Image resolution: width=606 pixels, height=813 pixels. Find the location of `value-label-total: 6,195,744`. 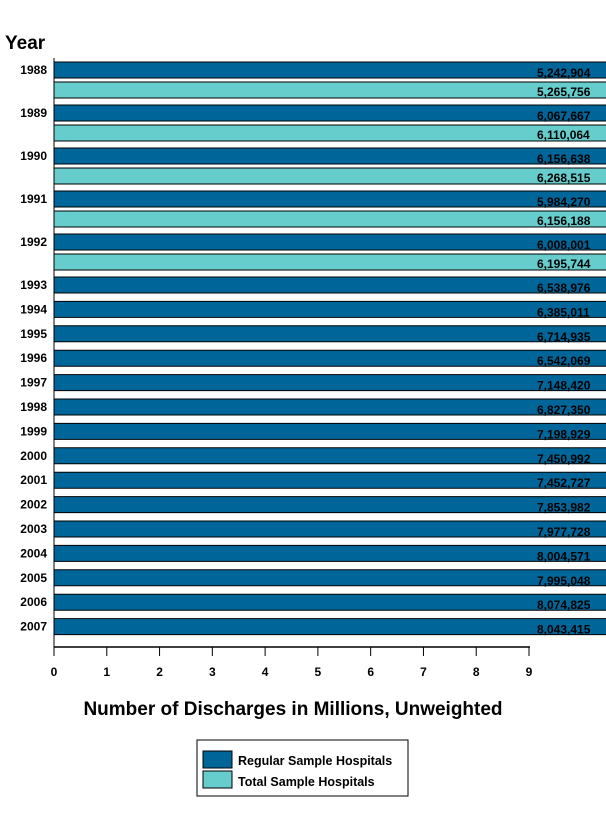

value-label-total: 6,195,744 is located at coordinates (564, 264).